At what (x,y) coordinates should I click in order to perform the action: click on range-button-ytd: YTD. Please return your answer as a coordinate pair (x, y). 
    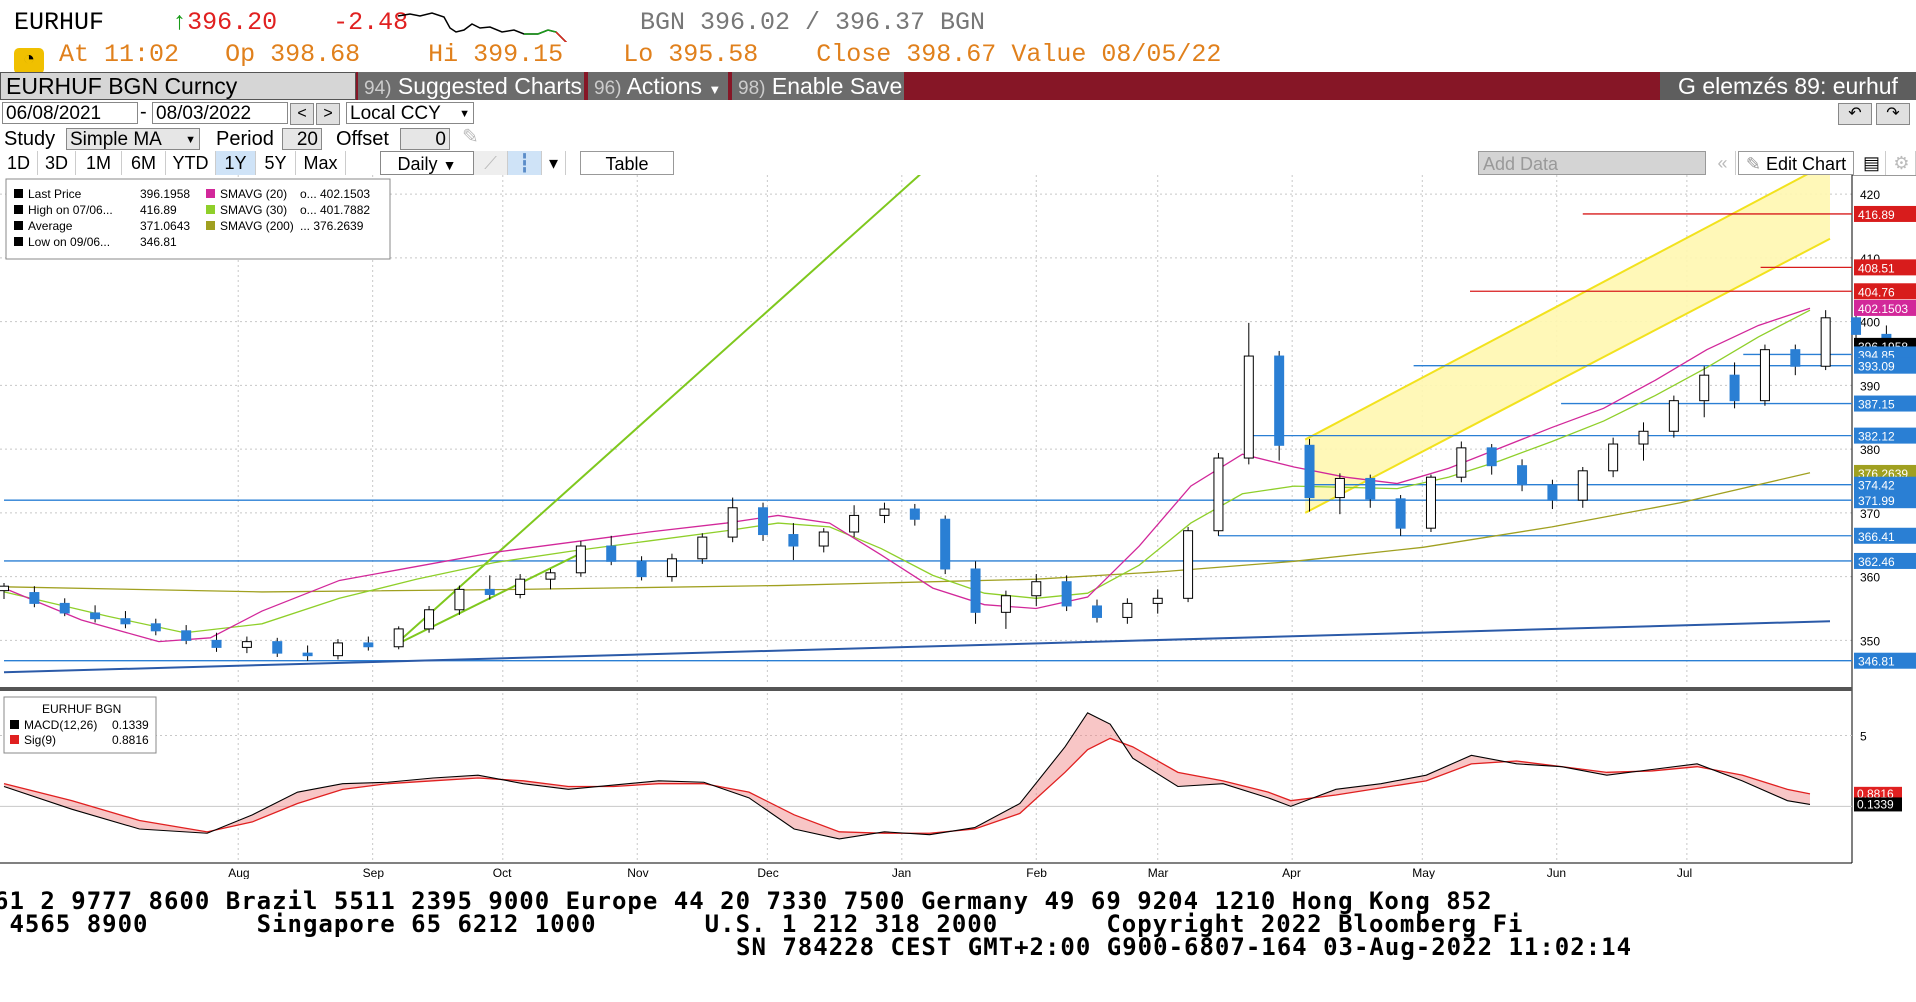
    Looking at the image, I should click on (191, 163).